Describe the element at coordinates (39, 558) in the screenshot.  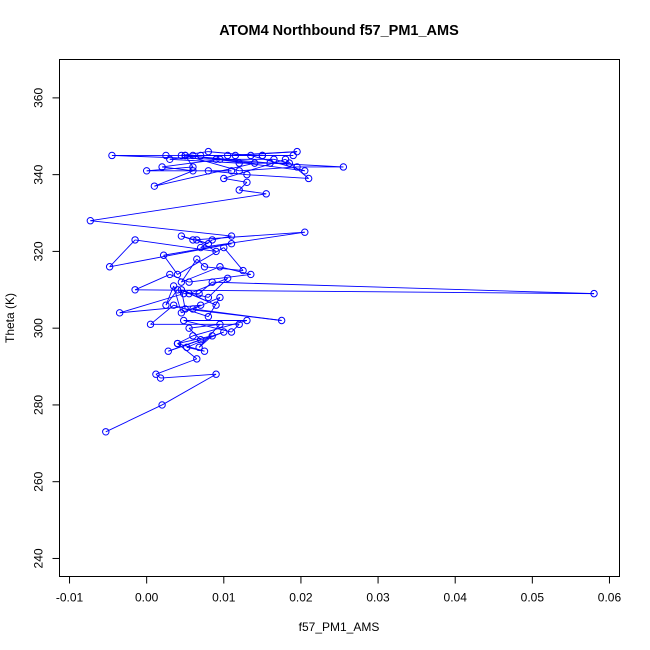
I see `y-tick-label: 240` at that location.